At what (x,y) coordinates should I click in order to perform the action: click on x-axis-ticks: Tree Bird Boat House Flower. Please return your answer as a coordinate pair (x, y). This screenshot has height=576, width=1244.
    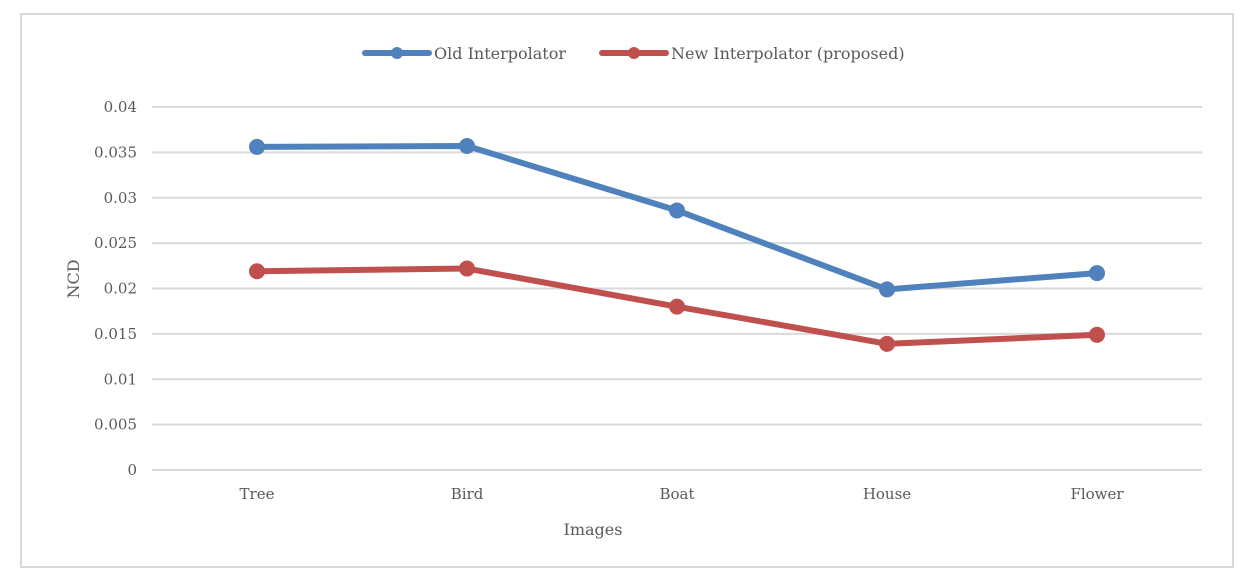
    Looking at the image, I should click on (682, 494).